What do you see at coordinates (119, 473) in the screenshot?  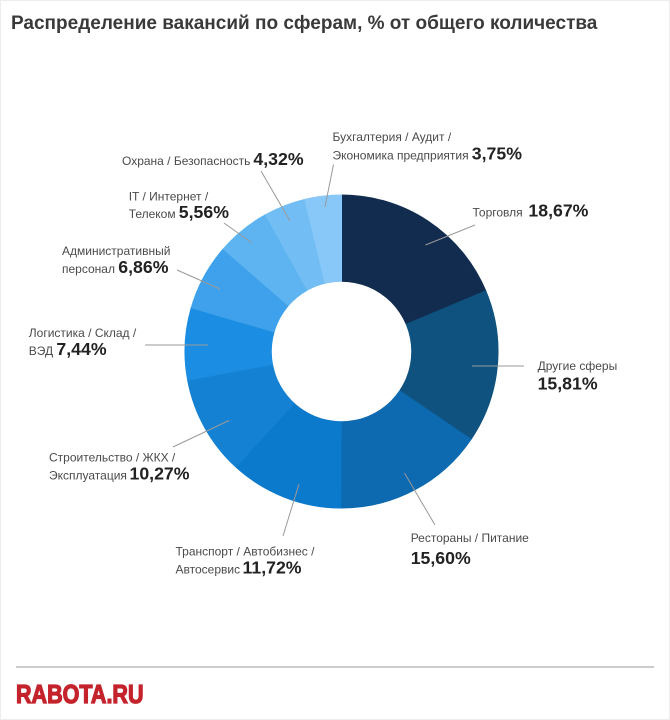 I see `svg-text: Эксплуатация 10,27%` at bounding box center [119, 473].